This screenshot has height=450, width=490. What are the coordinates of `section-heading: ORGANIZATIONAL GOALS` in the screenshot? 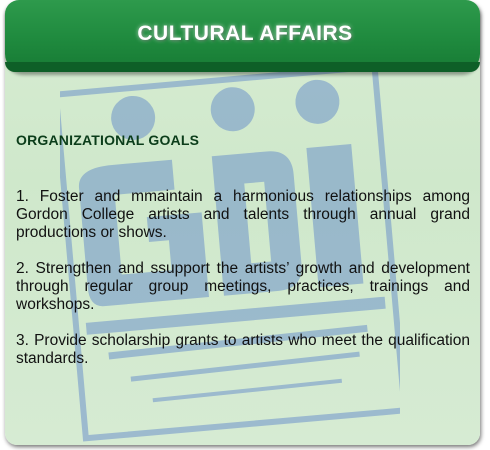 It's located at (108, 140).